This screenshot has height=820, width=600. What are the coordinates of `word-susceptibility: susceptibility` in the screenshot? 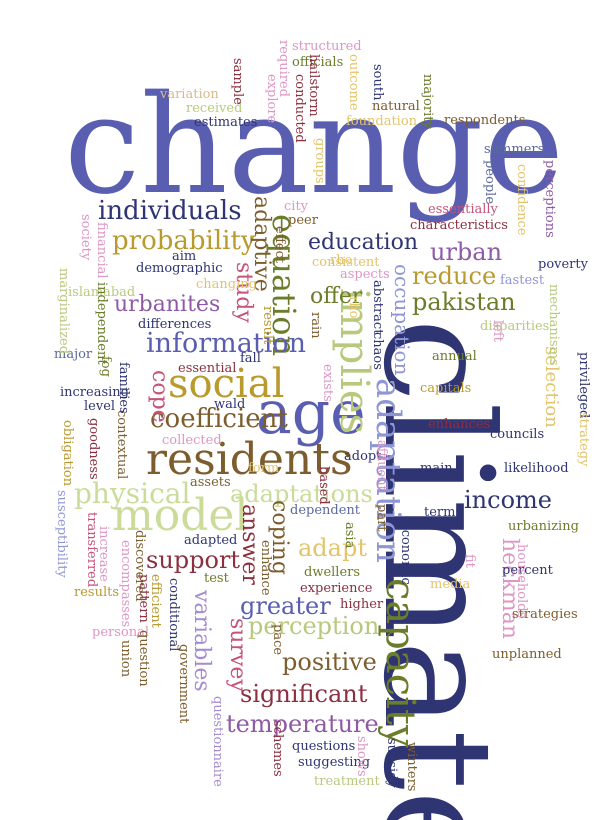 It's located at (61, 534).